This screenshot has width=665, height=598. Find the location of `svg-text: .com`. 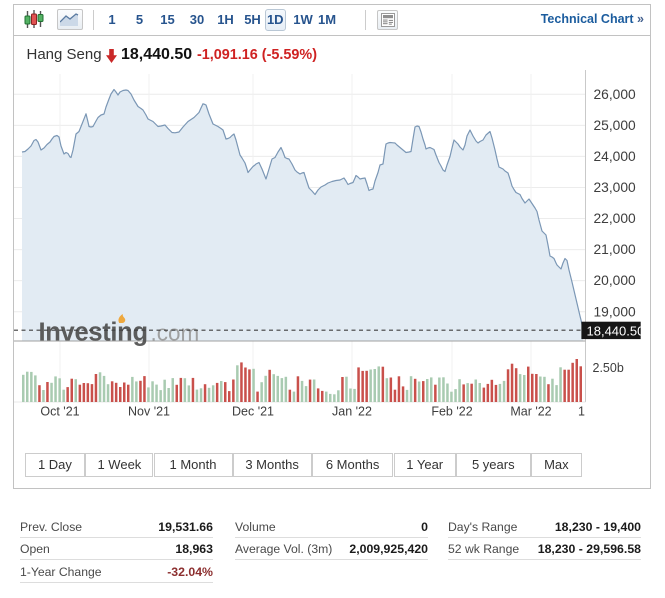

svg-text: .com is located at coordinates (175, 333).